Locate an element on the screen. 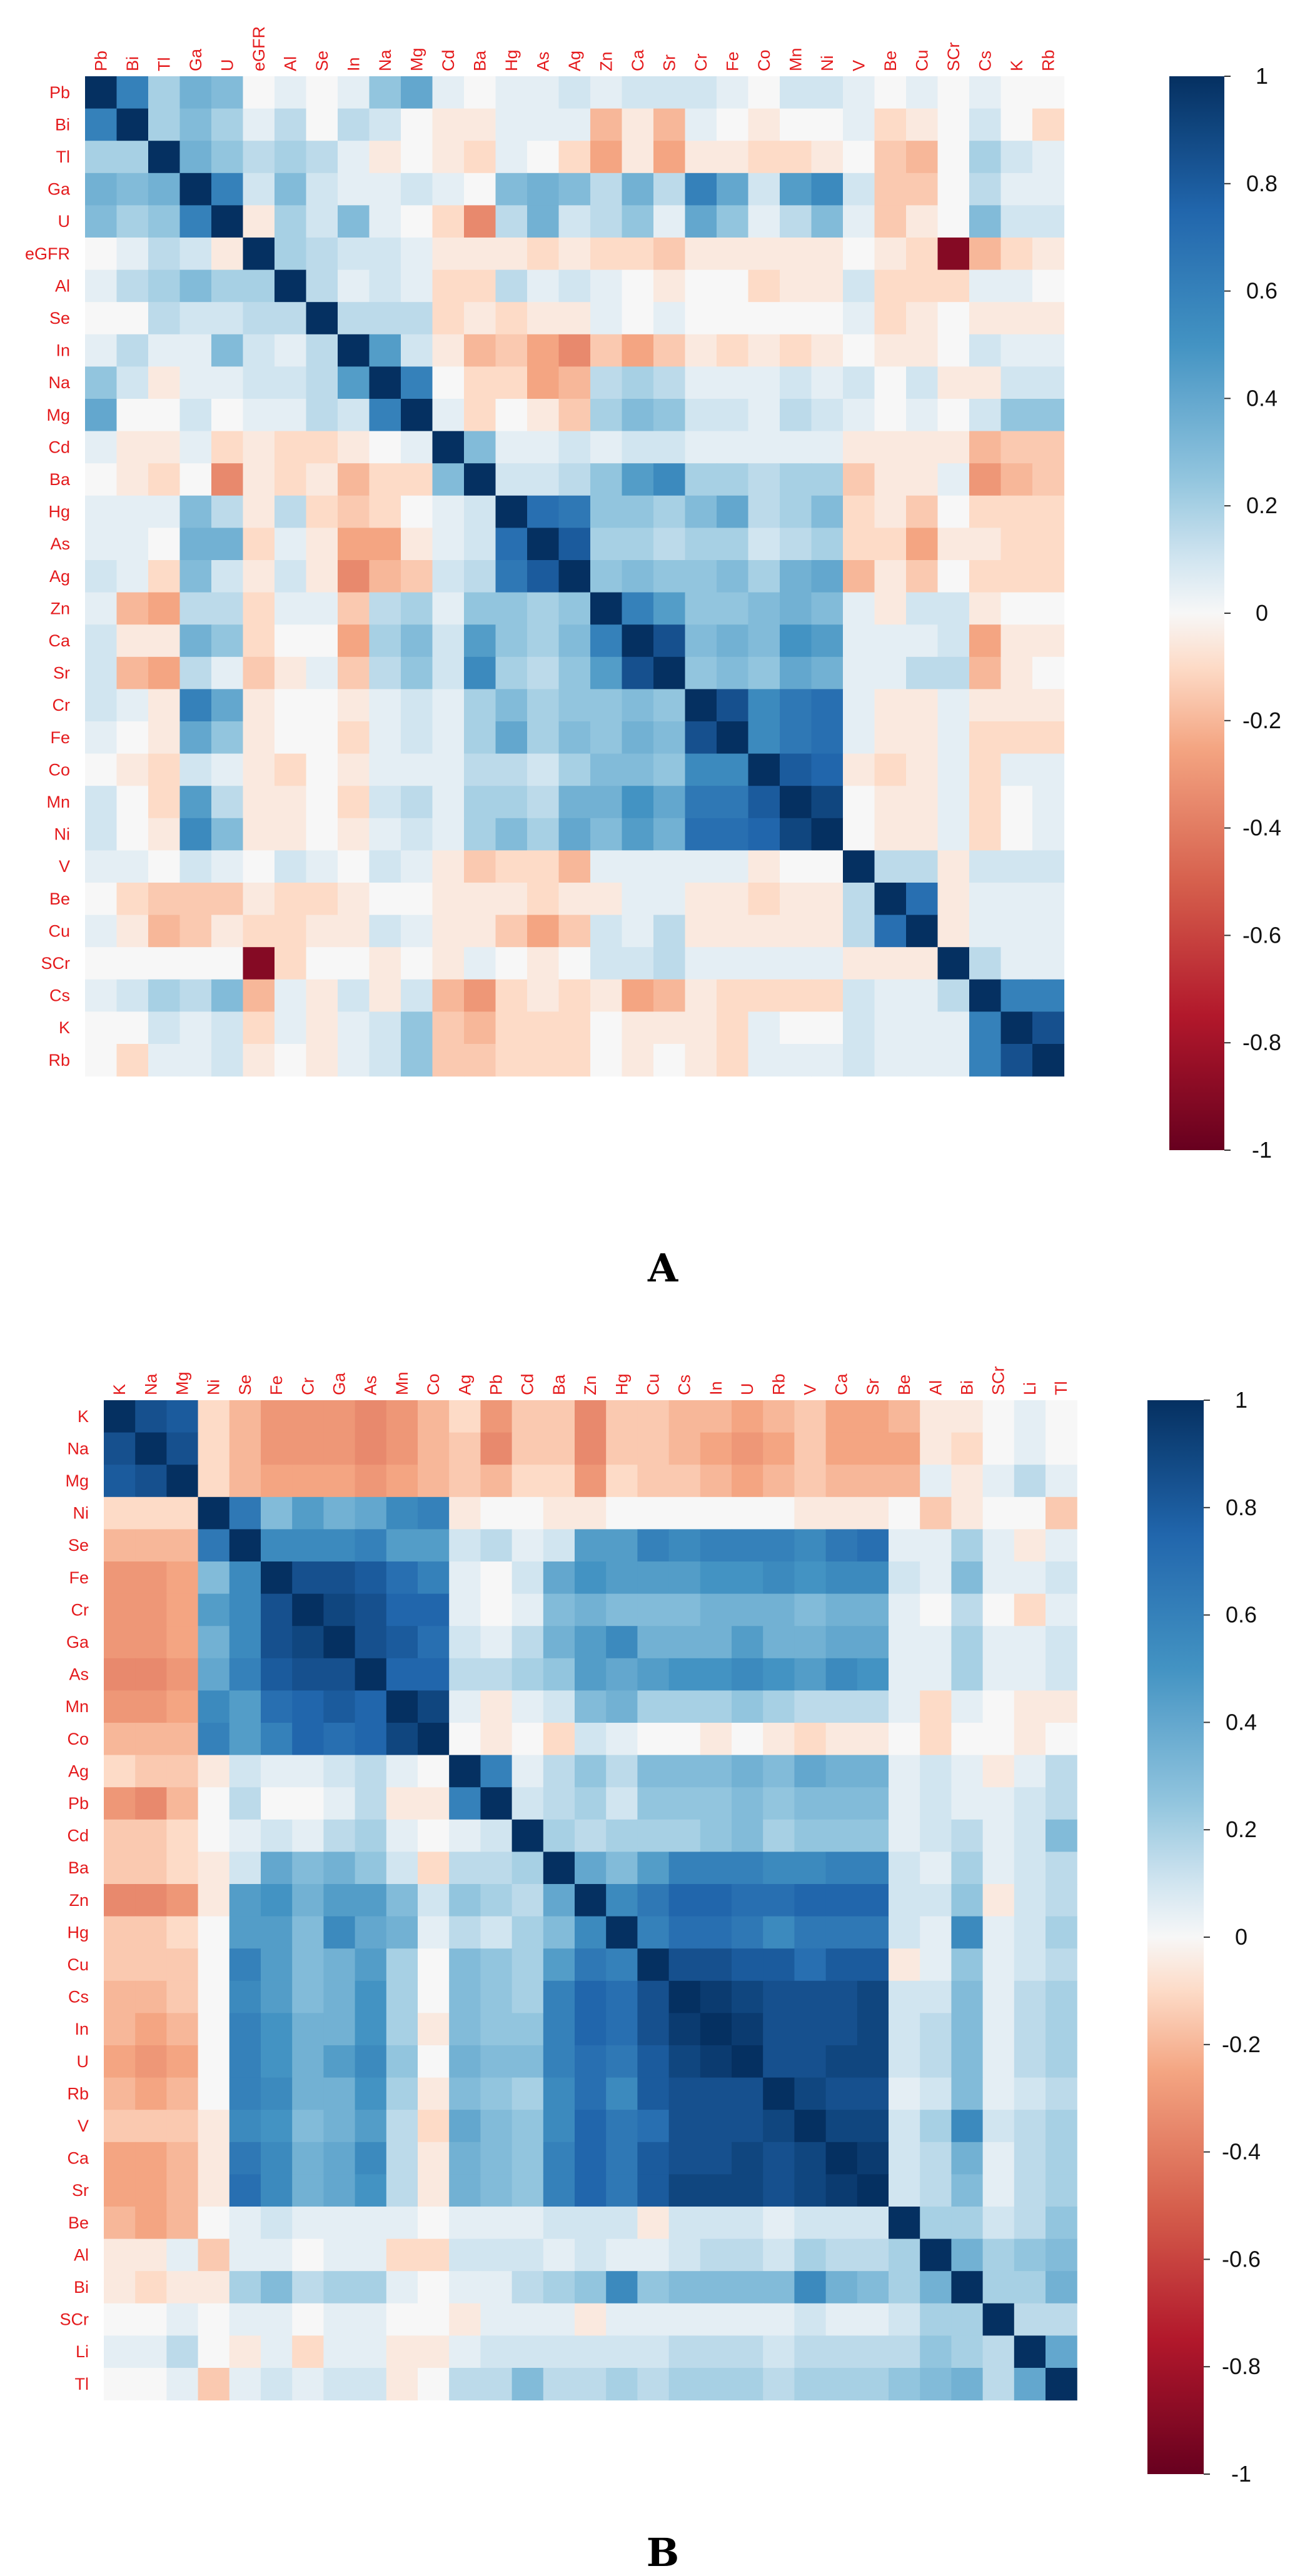  panel-b-cell-Fe-As is located at coordinates (371, 1578).